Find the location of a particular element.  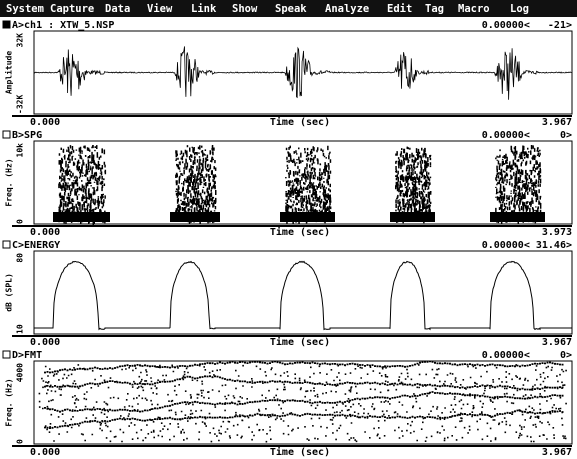

cursor-readout: 0.00000< -21> is located at coordinates (527, 25).